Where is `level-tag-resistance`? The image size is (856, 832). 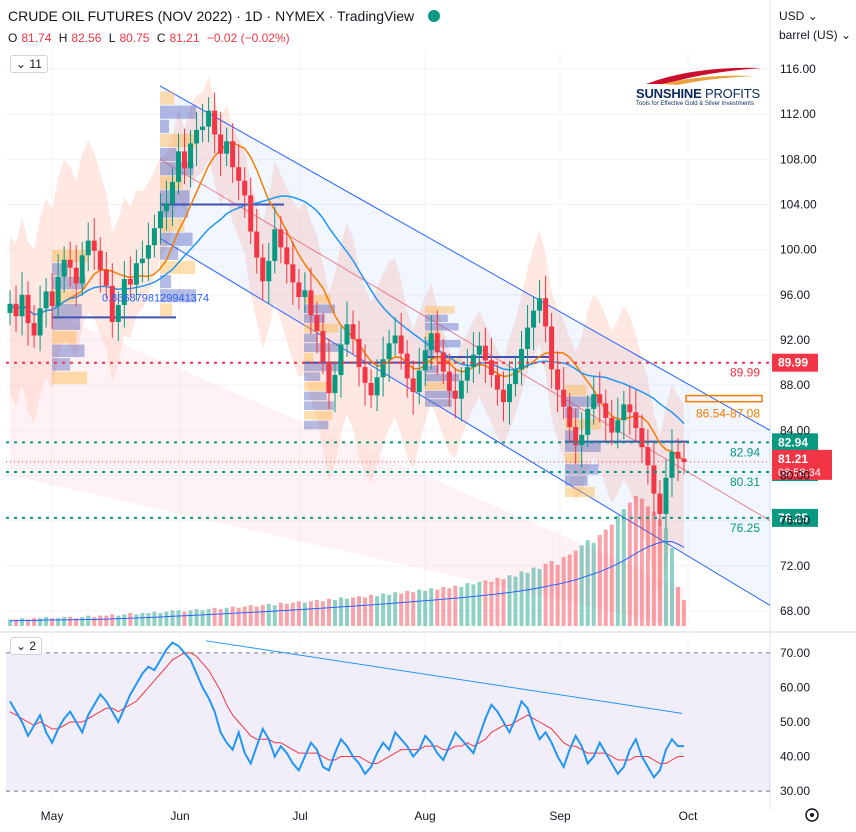 level-tag-resistance is located at coordinates (795, 362).